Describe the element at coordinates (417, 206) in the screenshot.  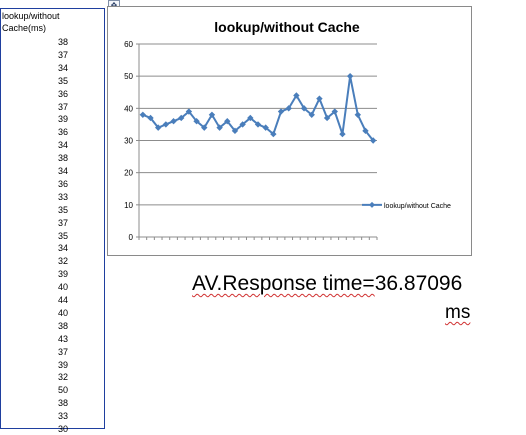
I see `legend-entry: lookup/without Cache` at that location.